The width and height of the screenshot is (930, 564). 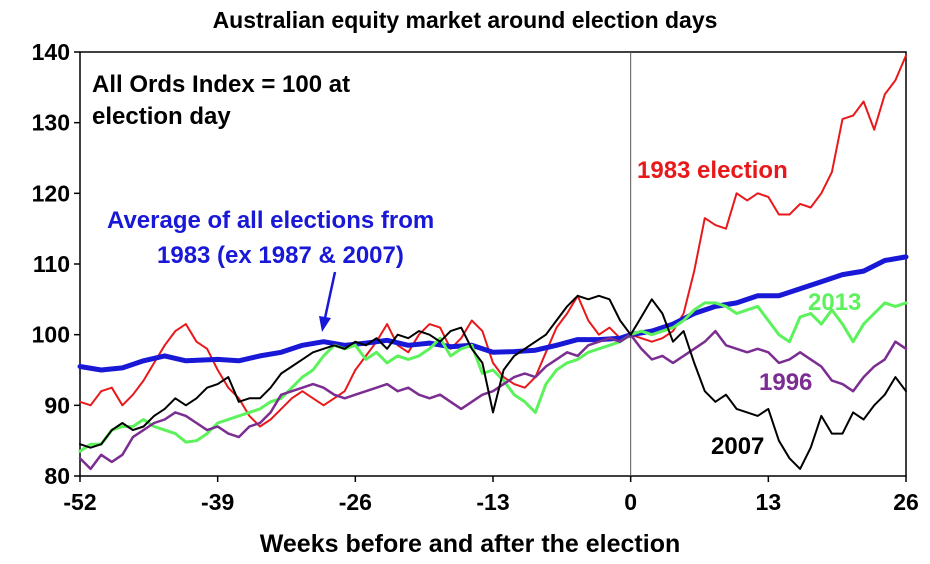 What do you see at coordinates (355, 502) in the screenshot?
I see `x-tick-label: -26` at bounding box center [355, 502].